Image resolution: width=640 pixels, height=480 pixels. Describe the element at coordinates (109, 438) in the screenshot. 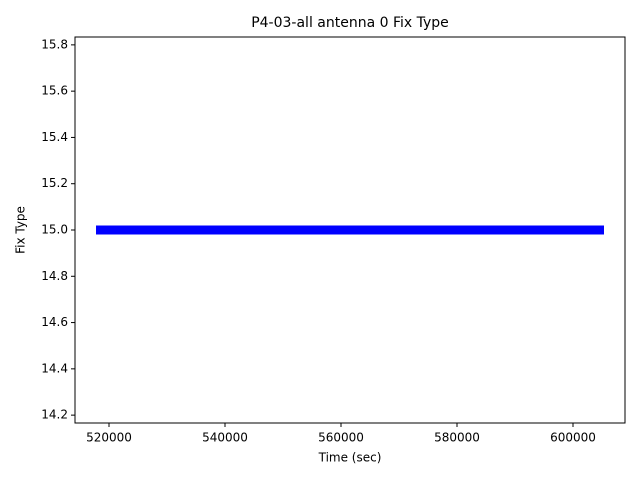

I see `x-tick-label: 520000` at that location.